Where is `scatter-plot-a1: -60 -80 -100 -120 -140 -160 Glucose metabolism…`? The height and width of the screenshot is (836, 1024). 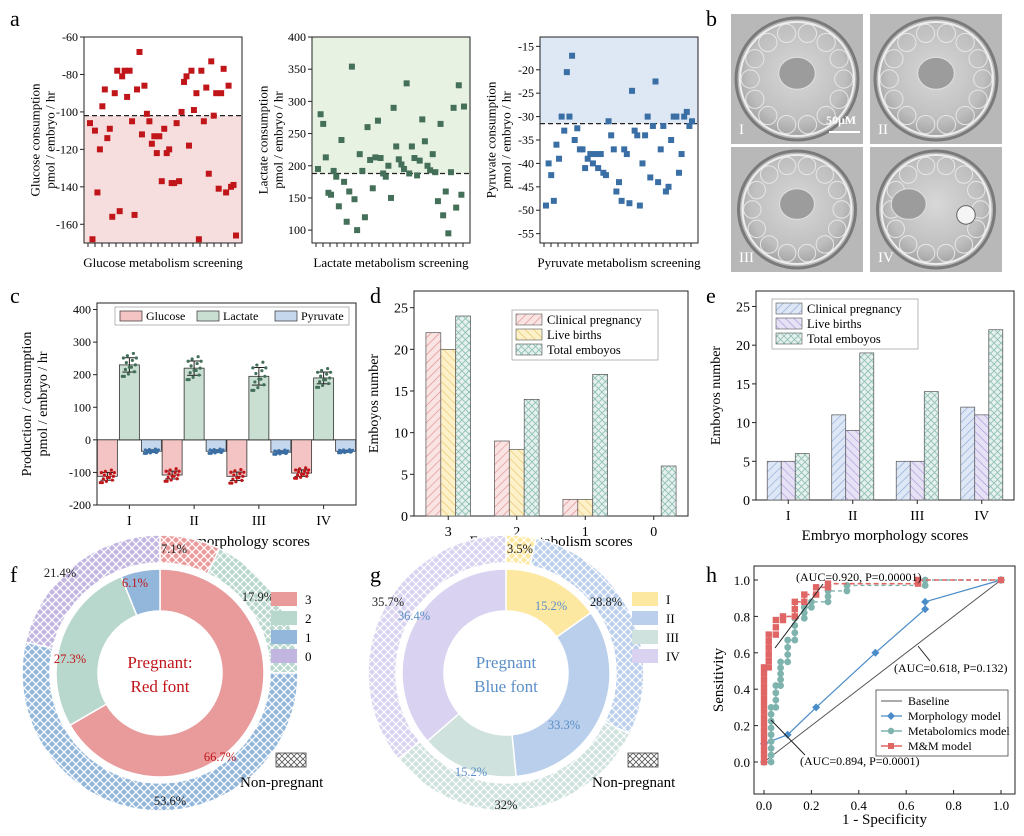
scatter-plot-a1: -60 -80 -100 -120 -140 -160 Glucose metabolism… is located at coordinates (135, 150).